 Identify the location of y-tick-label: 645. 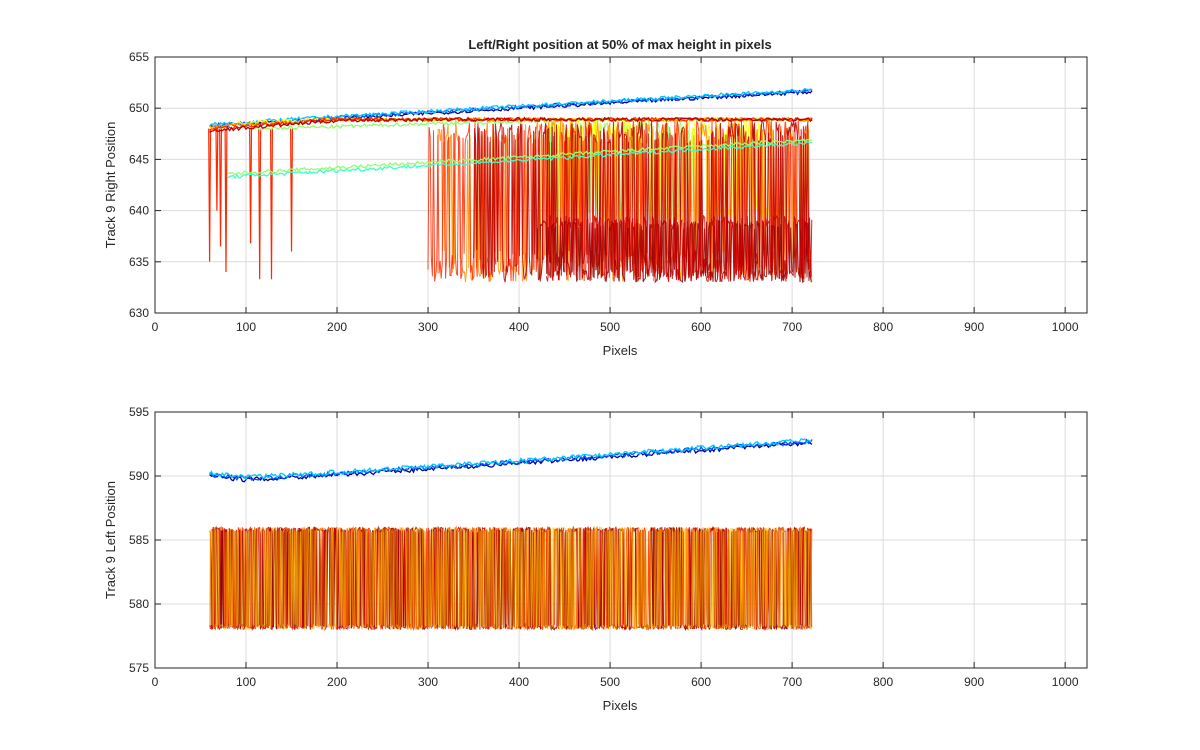
(139, 159).